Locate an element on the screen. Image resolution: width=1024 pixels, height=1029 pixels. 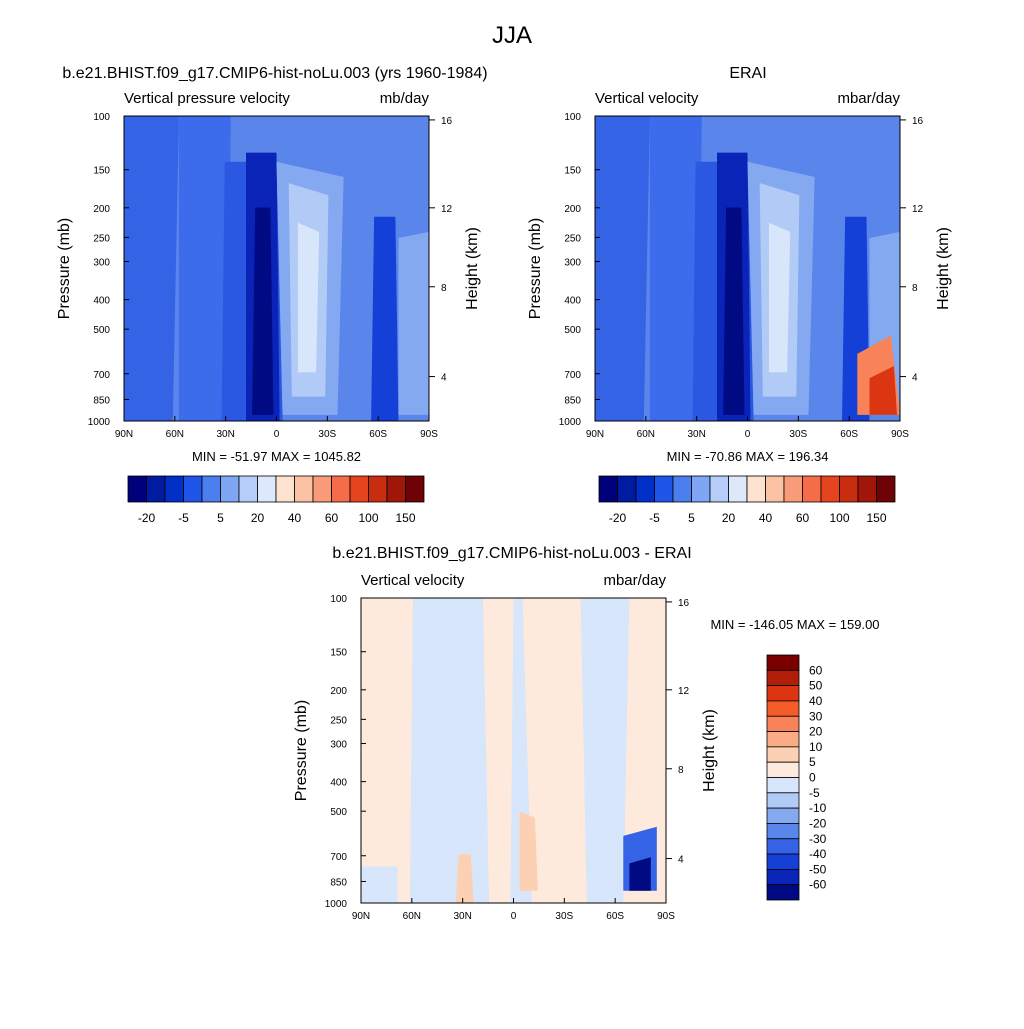
colorbar-label: -20 is located at coordinates (147, 518).